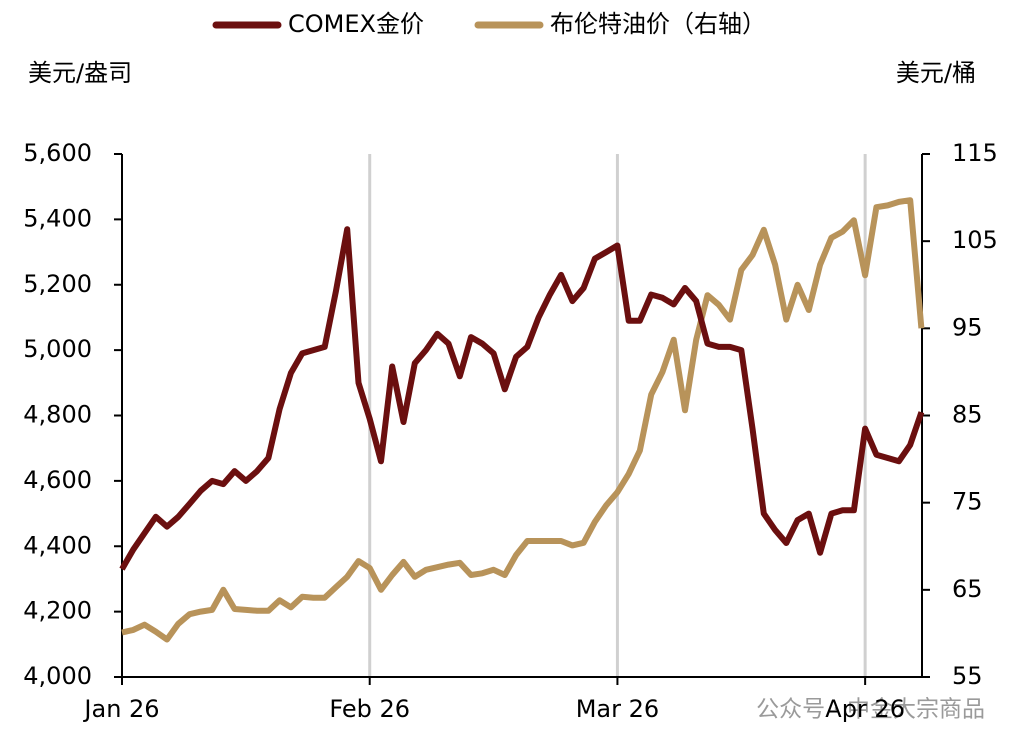  What do you see at coordinates (57, 545) in the screenshot?
I see `y-tick-label: 4,400` at bounding box center [57, 545].